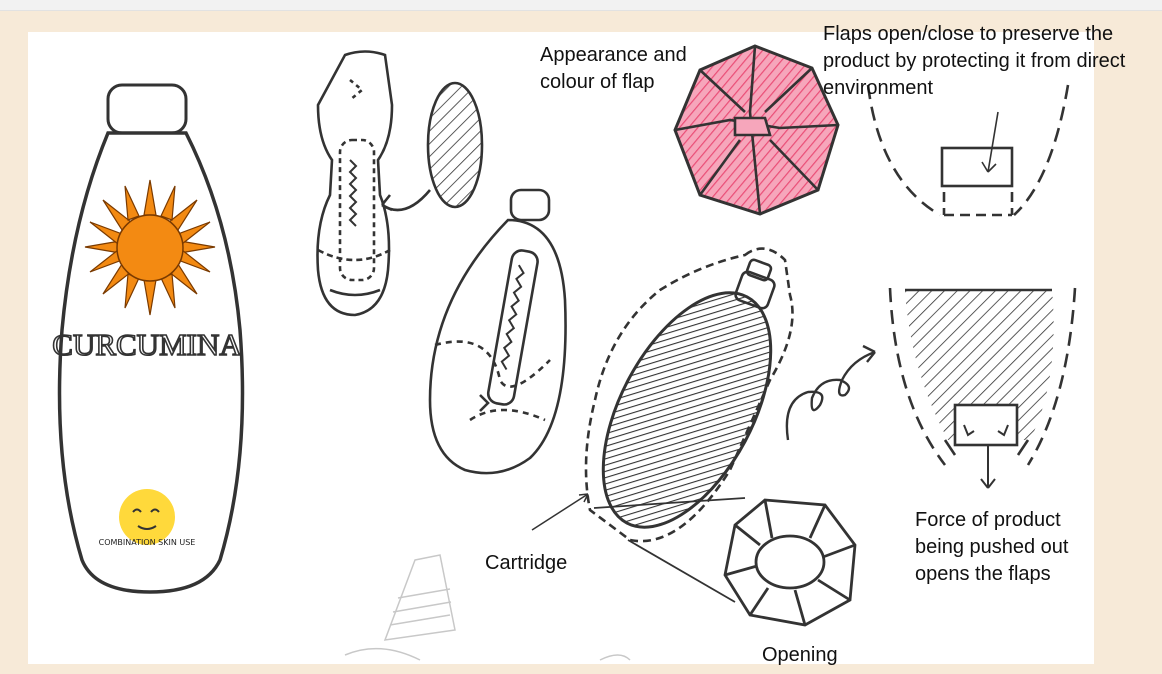 This screenshot has width=1162, height=674. Describe the element at coordinates (581, 5) in the screenshot. I see `window-top-bar` at that location.